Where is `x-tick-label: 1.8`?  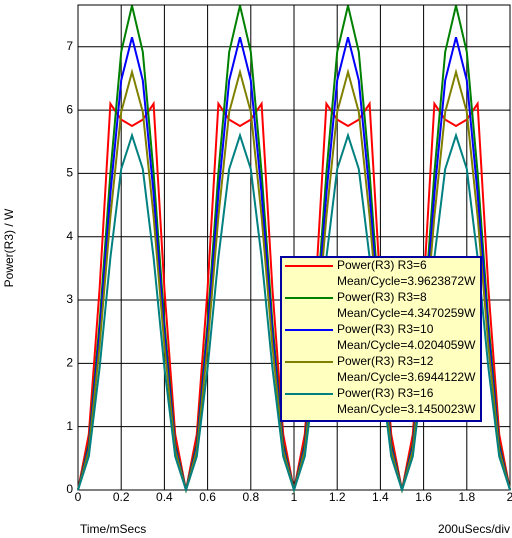 x-tick-label: 1.8 is located at coordinates (466, 497).